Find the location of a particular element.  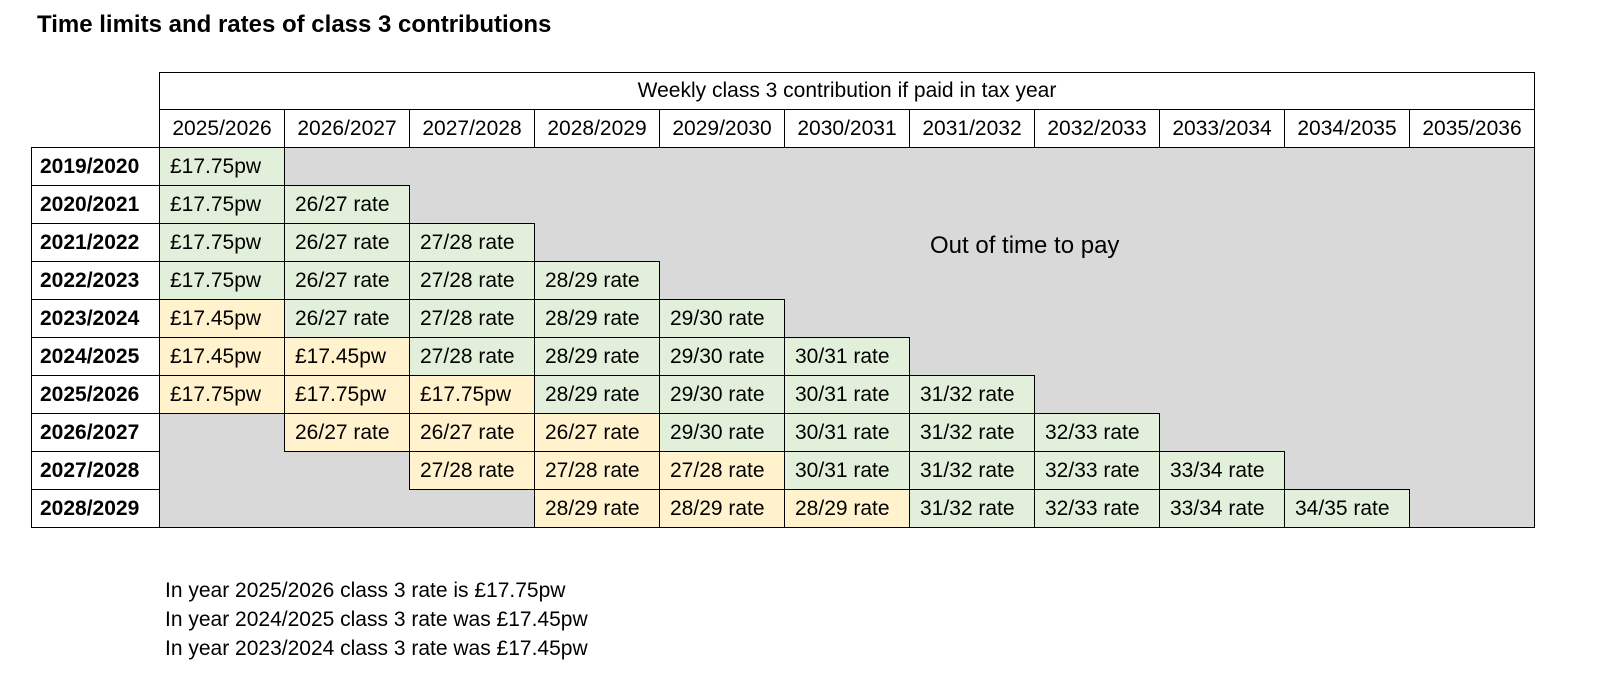

column-header: 2035/2036 is located at coordinates (1472, 128).